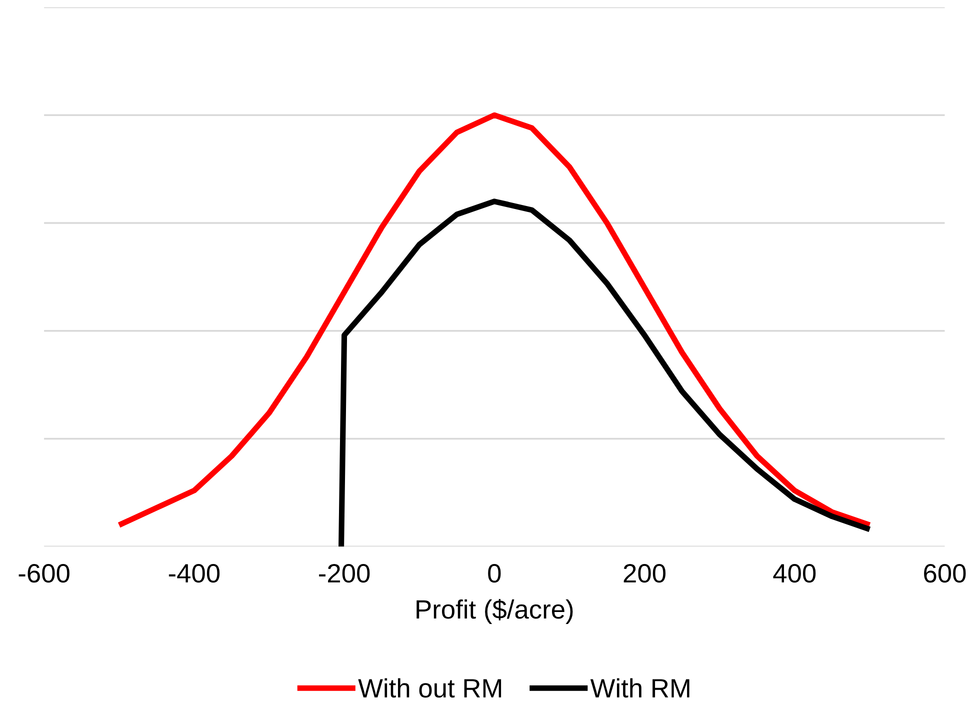 The width and height of the screenshot is (979, 724). I want to click on legend-label: With RM, so click(640, 688).